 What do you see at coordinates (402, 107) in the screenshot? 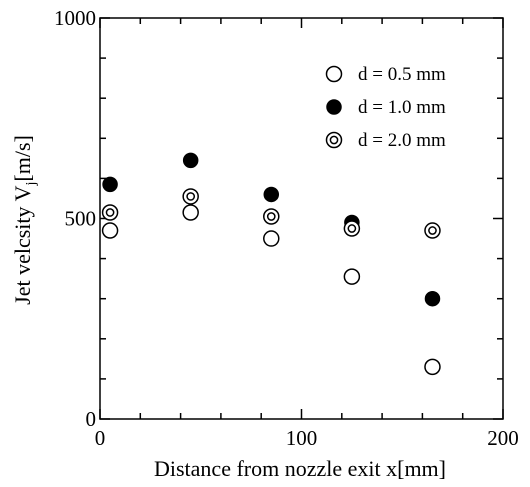
I see `legend-label-1: d = 1.0 mm` at bounding box center [402, 107].